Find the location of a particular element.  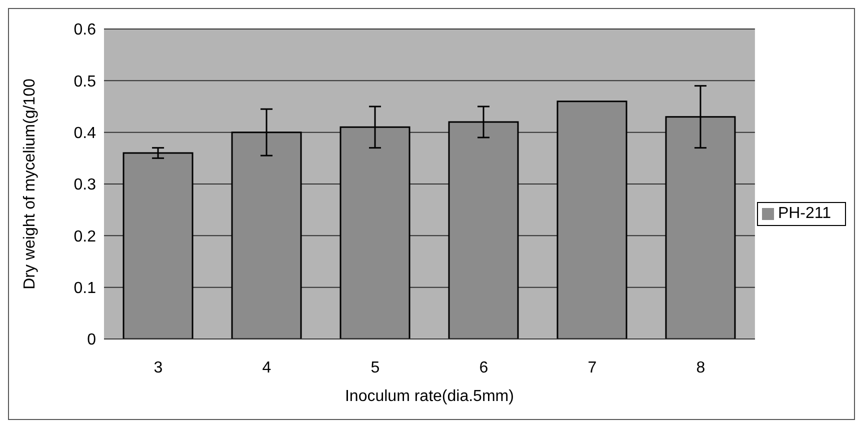

legend-label: PH-211 is located at coordinates (804, 213).